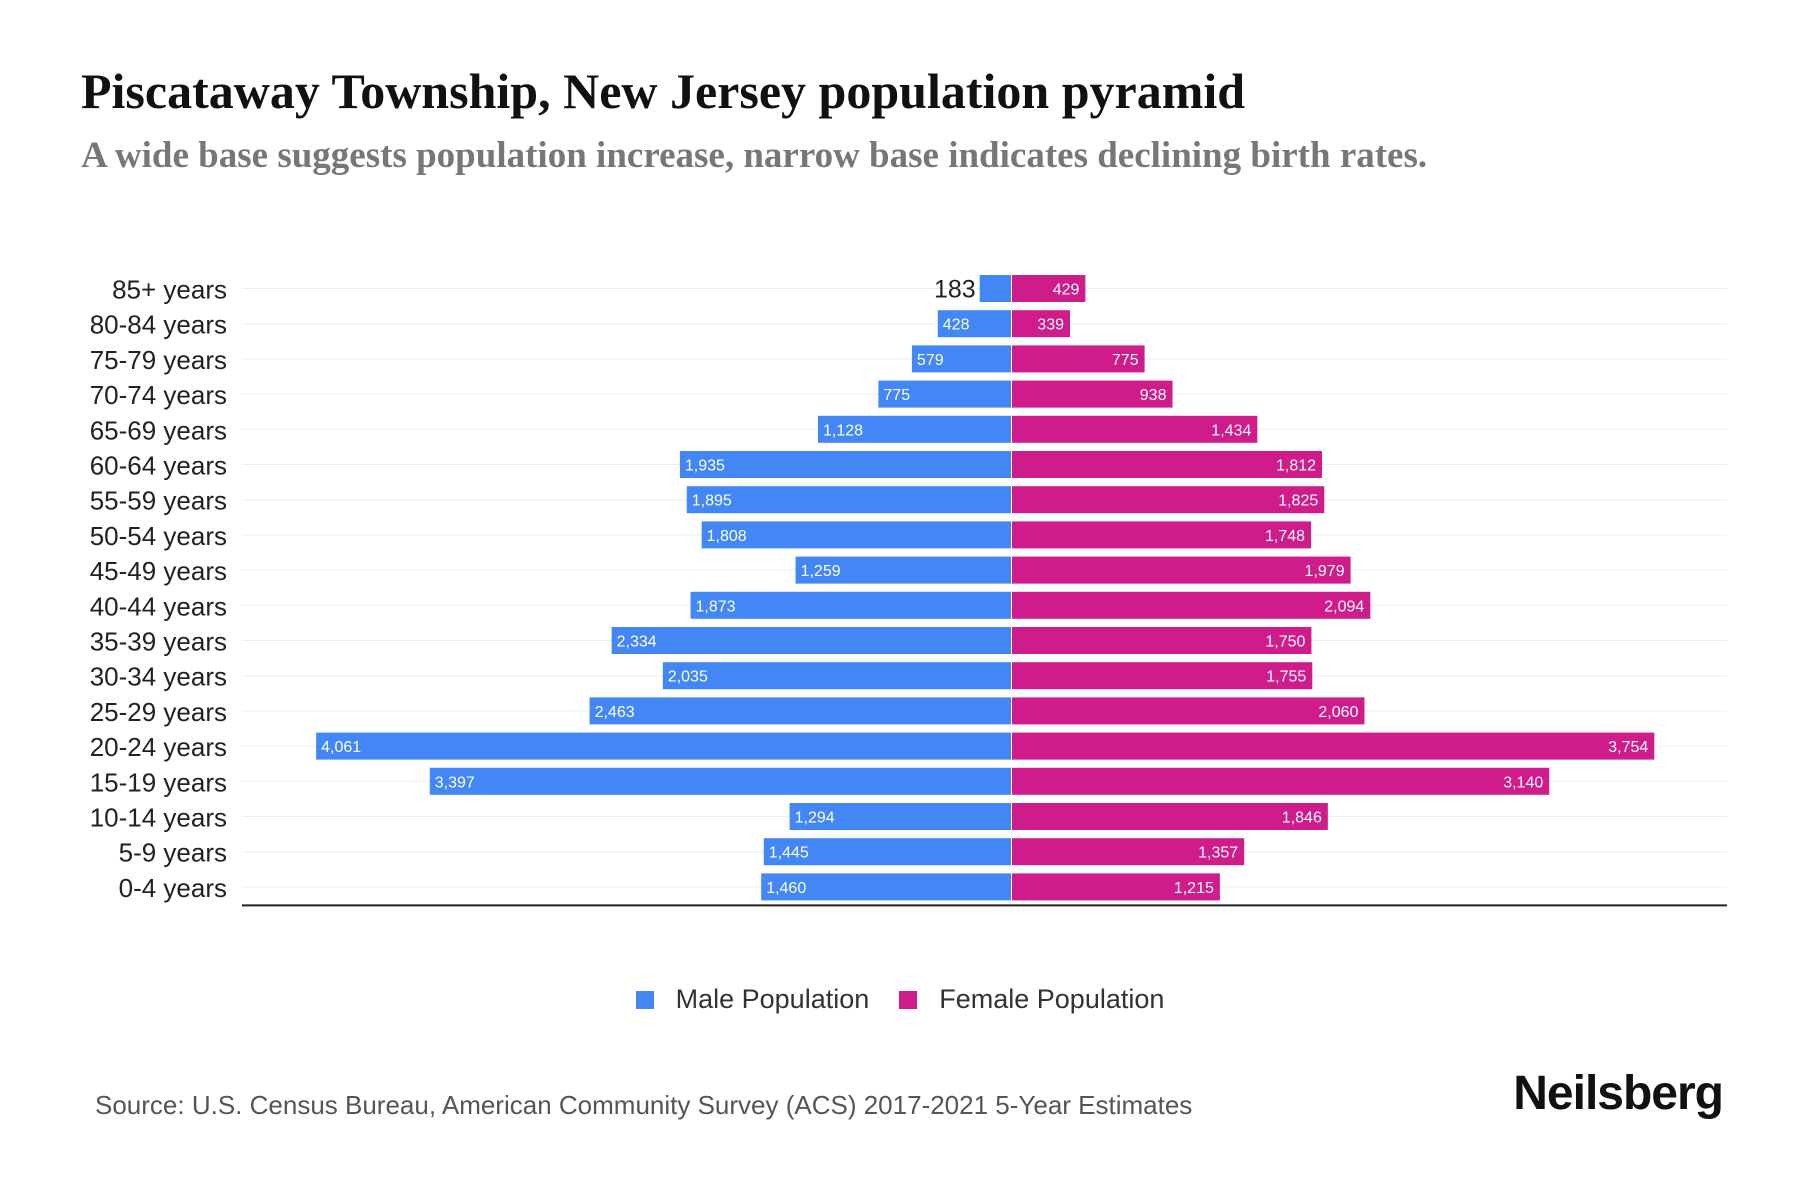 This screenshot has height=1200, width=1800. What do you see at coordinates (158, 782) in the screenshot?
I see `age-group-label: 15-19 years` at bounding box center [158, 782].